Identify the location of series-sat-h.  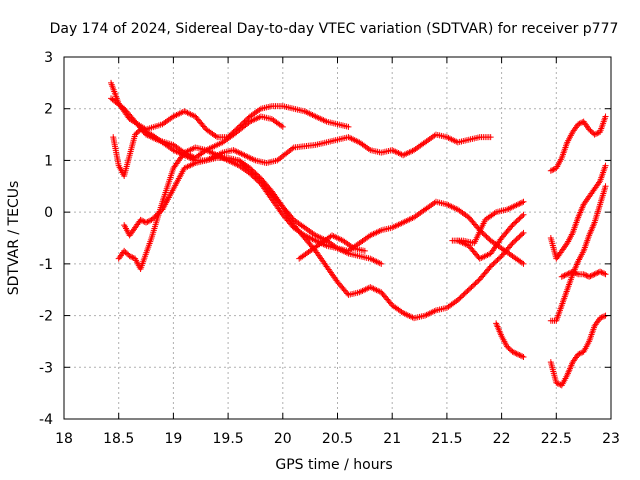
(490, 236).